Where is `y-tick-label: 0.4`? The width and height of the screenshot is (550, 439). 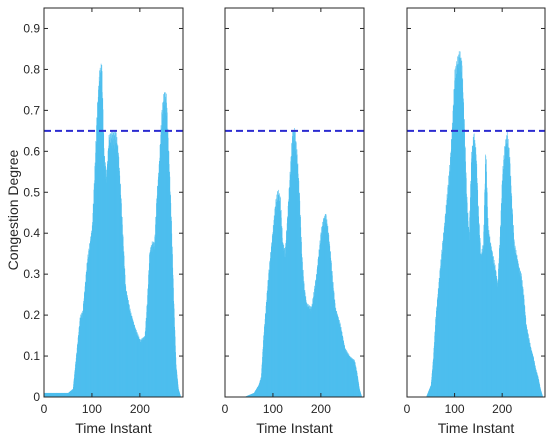
y-tick-label: 0.4 is located at coordinates (31, 233).